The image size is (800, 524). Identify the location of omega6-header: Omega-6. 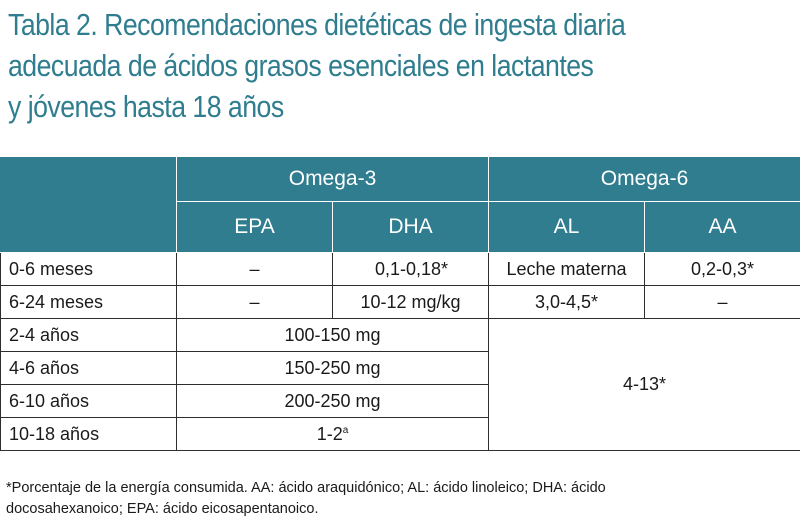
(644, 179).